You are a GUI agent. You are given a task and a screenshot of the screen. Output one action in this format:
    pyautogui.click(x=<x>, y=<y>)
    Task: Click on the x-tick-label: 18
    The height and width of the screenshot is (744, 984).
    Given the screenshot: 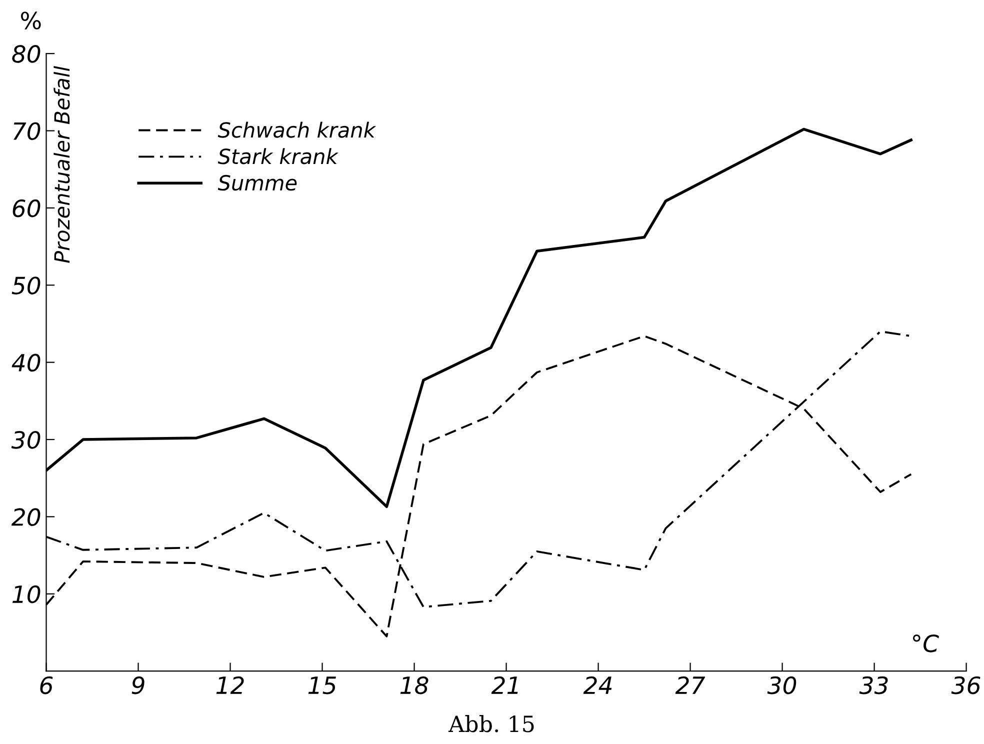 What is the action you would take?
    pyautogui.click(x=414, y=685)
    